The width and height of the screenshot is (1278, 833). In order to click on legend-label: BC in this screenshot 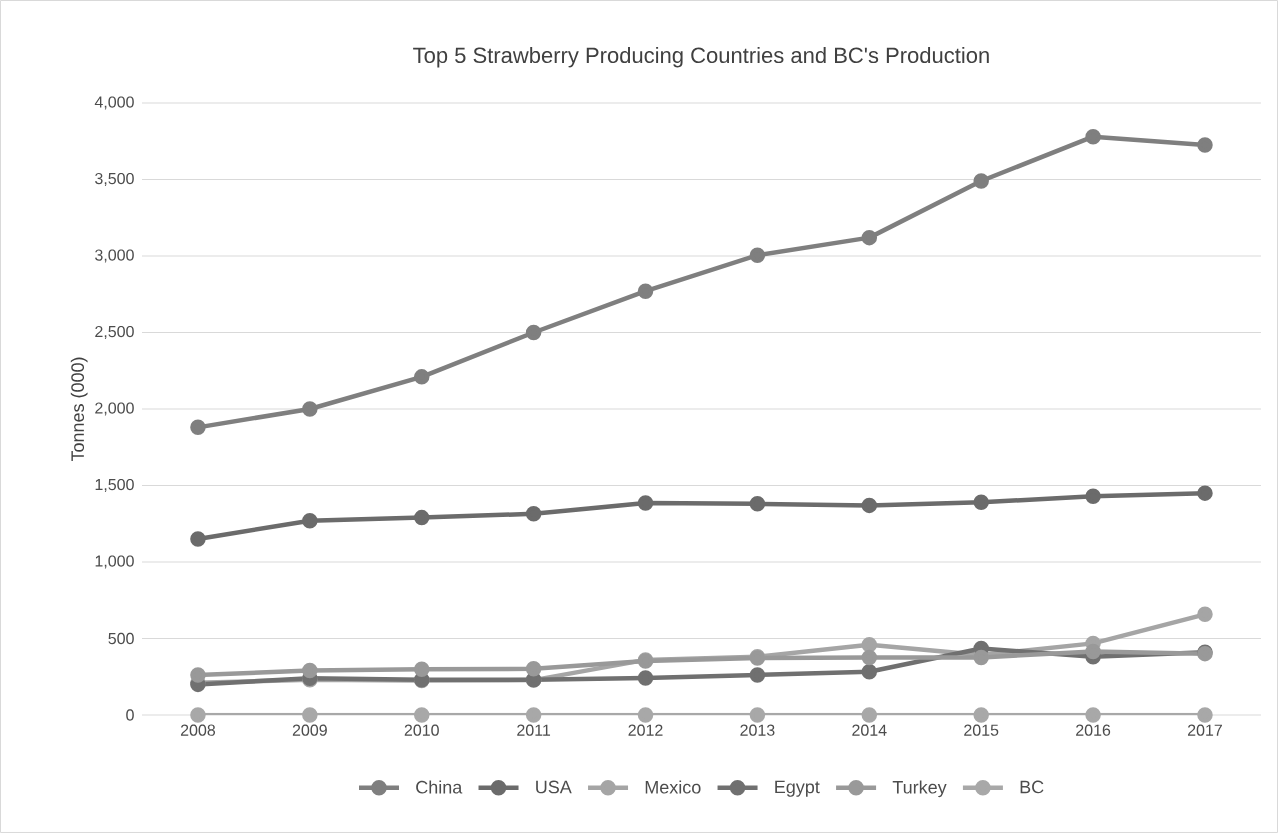, I will do `click(1032, 787)`.